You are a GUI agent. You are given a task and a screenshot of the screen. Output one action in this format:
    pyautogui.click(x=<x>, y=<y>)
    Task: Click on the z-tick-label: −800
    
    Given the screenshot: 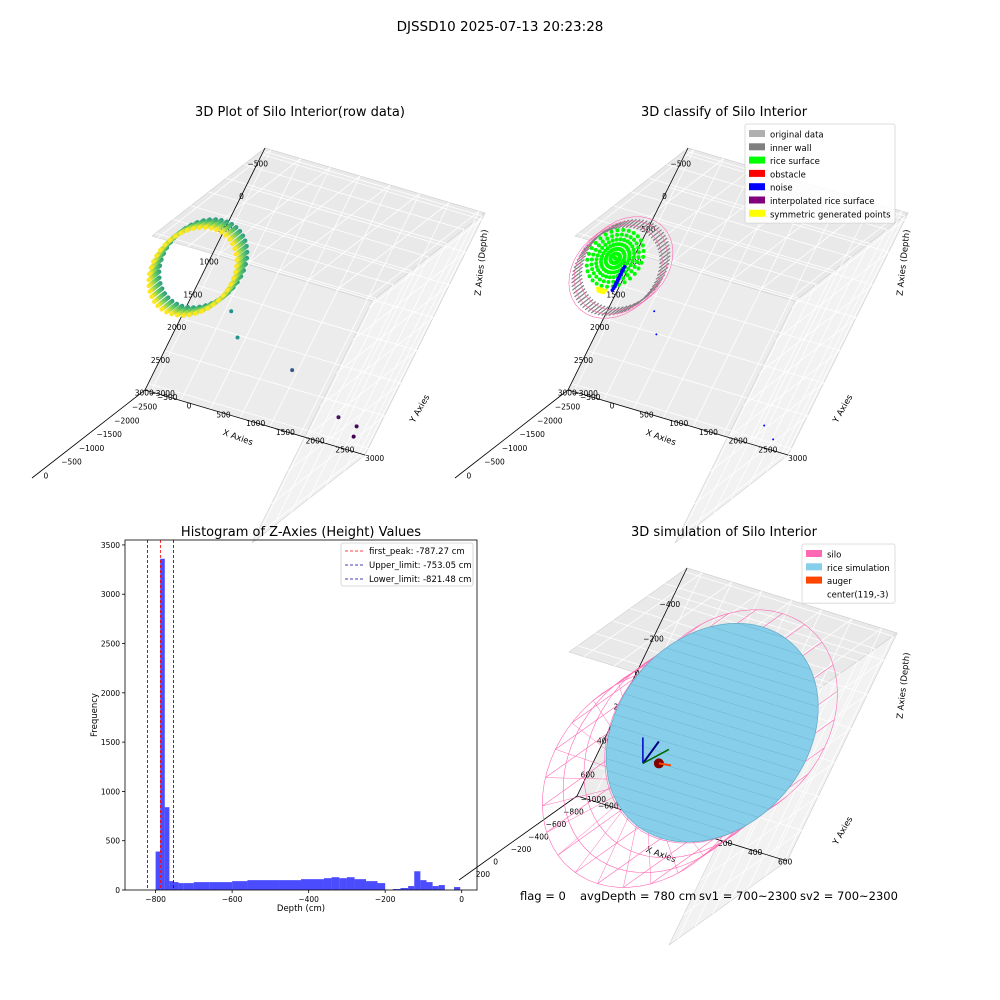 What is the action you would take?
    pyautogui.click(x=573, y=812)
    